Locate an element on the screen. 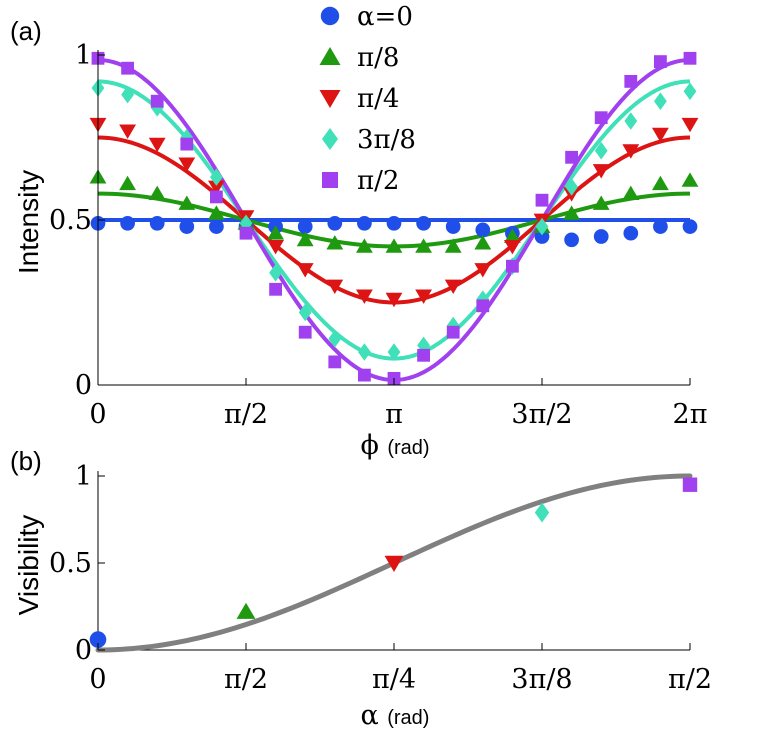  panel-a-x-axis-label: ϕ (rad) is located at coordinates (394, 445).